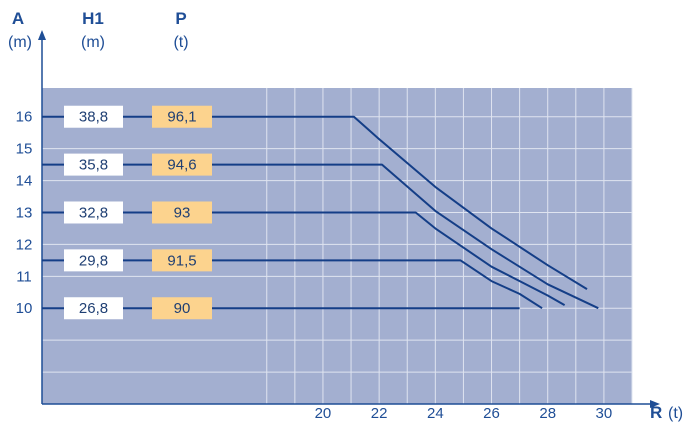  I want to click on y-tick-label: 14, so click(24, 181).